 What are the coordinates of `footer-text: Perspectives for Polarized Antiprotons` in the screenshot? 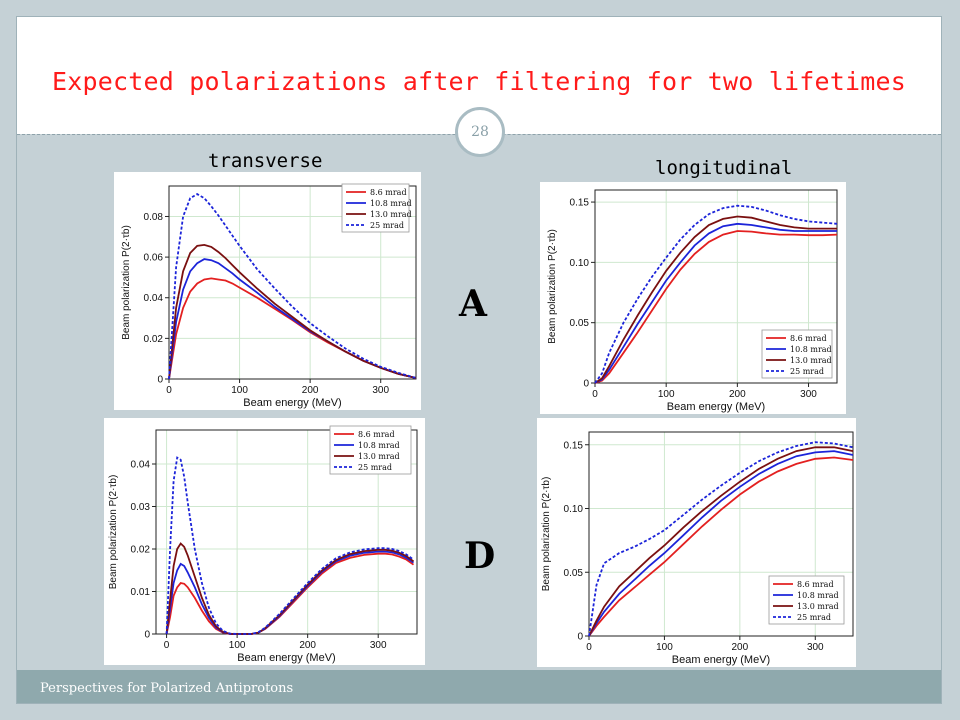 It's located at (167, 688).